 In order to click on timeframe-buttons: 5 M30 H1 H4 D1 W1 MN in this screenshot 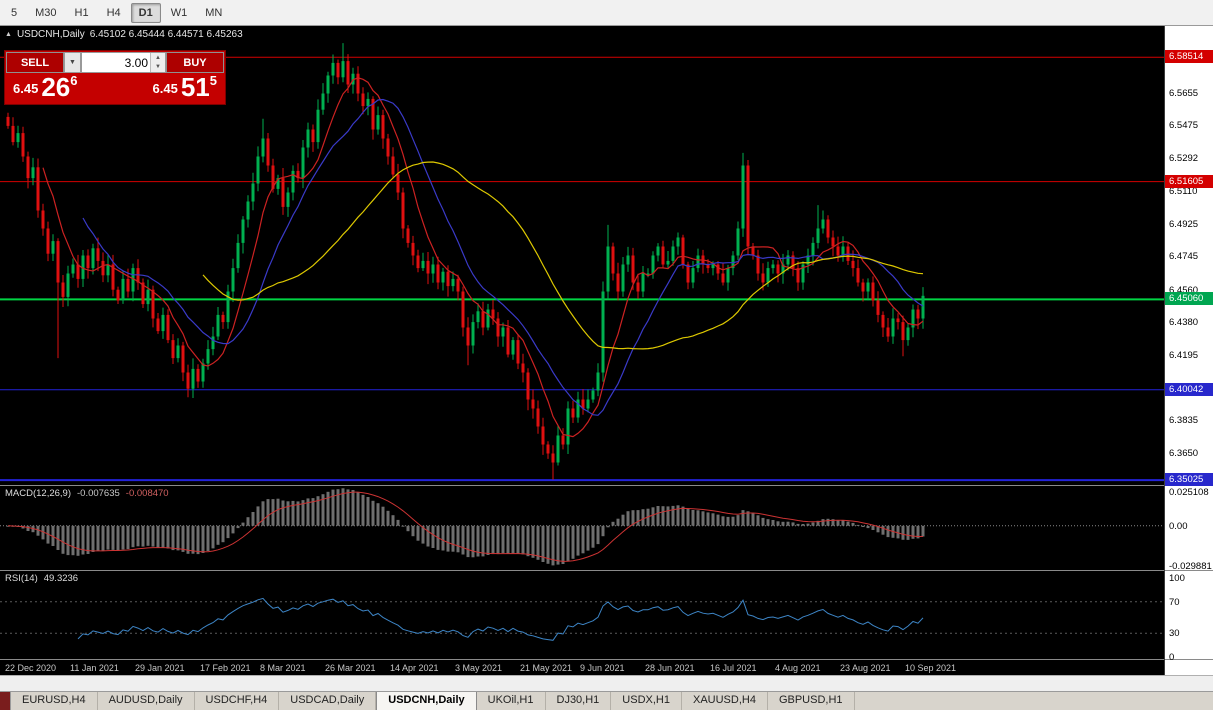, I will do `click(116, 12)`.